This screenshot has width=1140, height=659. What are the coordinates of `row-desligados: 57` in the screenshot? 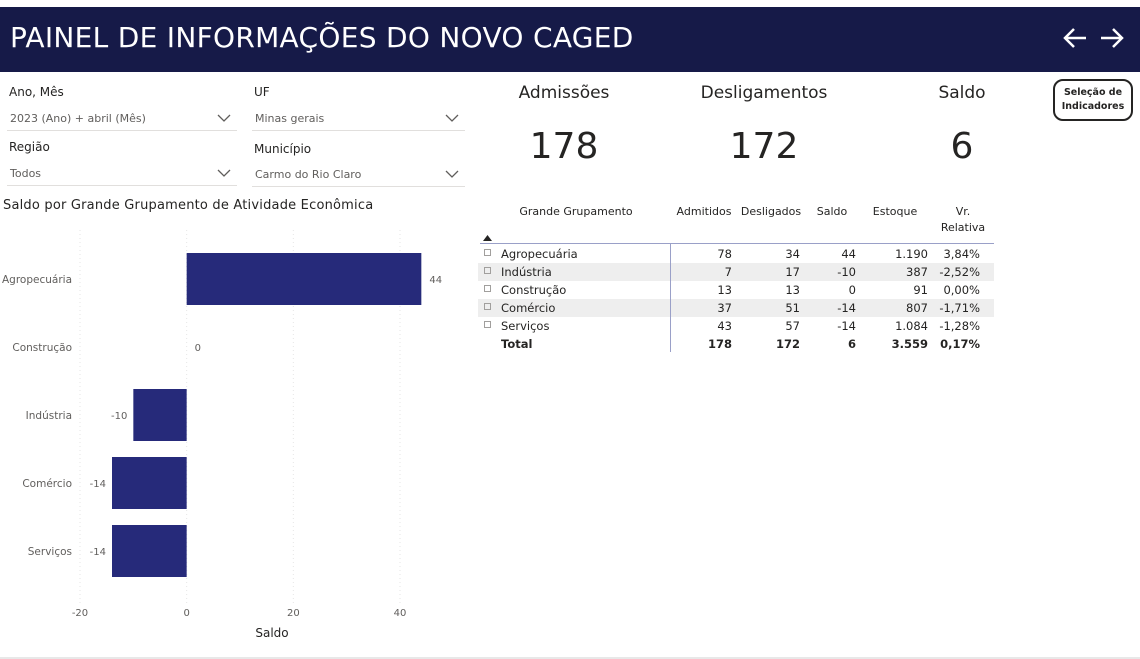 It's located at (792, 326).